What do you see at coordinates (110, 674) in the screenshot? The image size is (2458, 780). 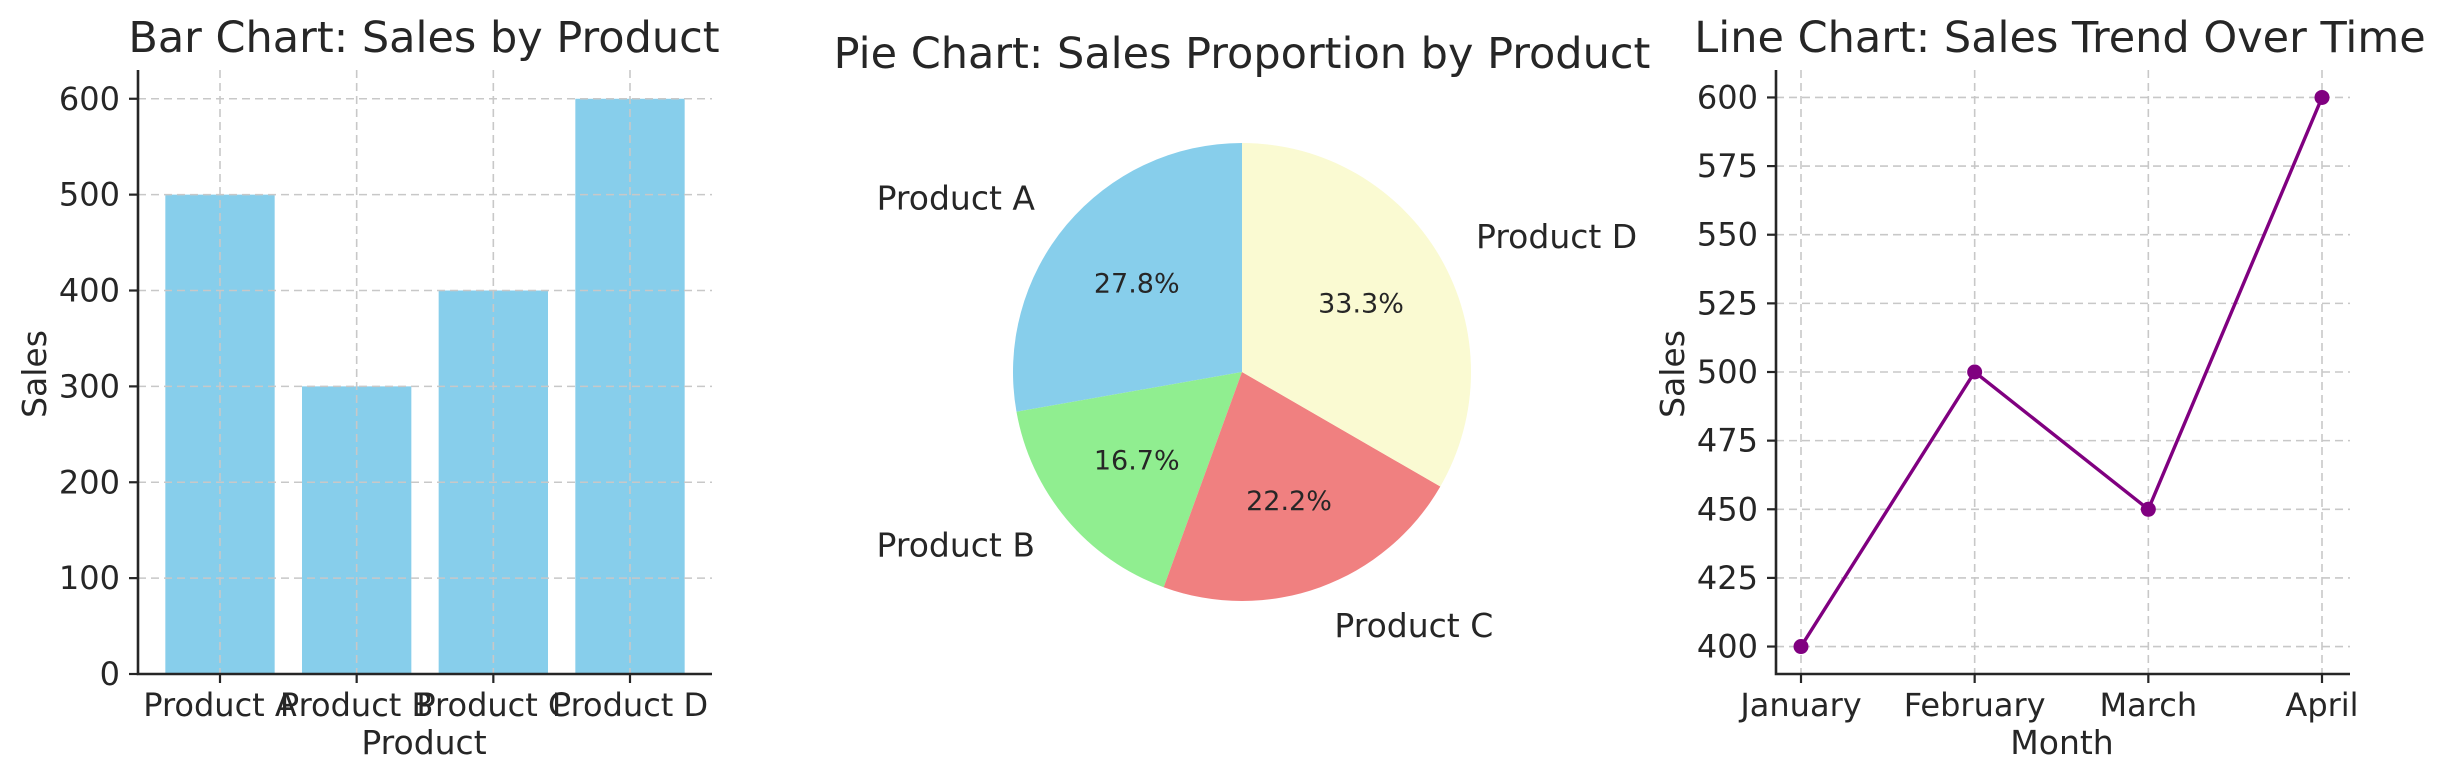 I see `bar-y-tick-label: 0` at bounding box center [110, 674].